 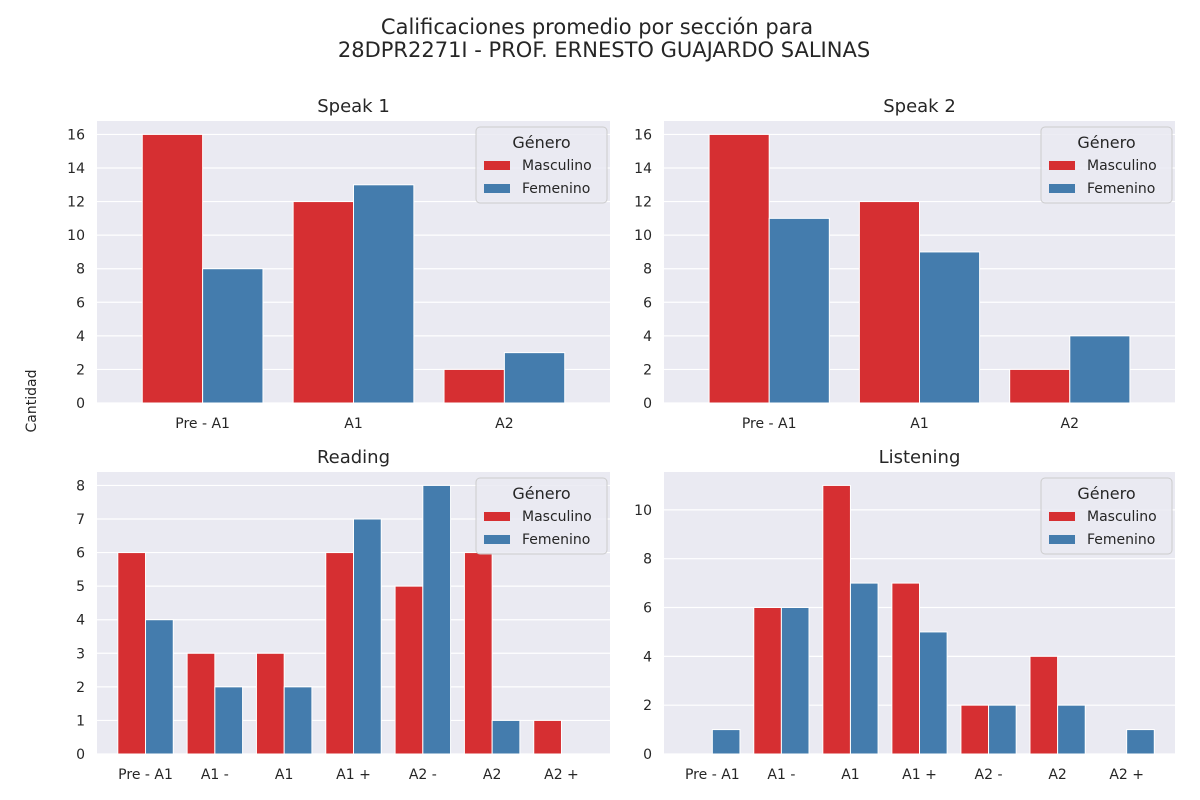 I want to click on y-tick-label: 2, so click(x=80, y=370).